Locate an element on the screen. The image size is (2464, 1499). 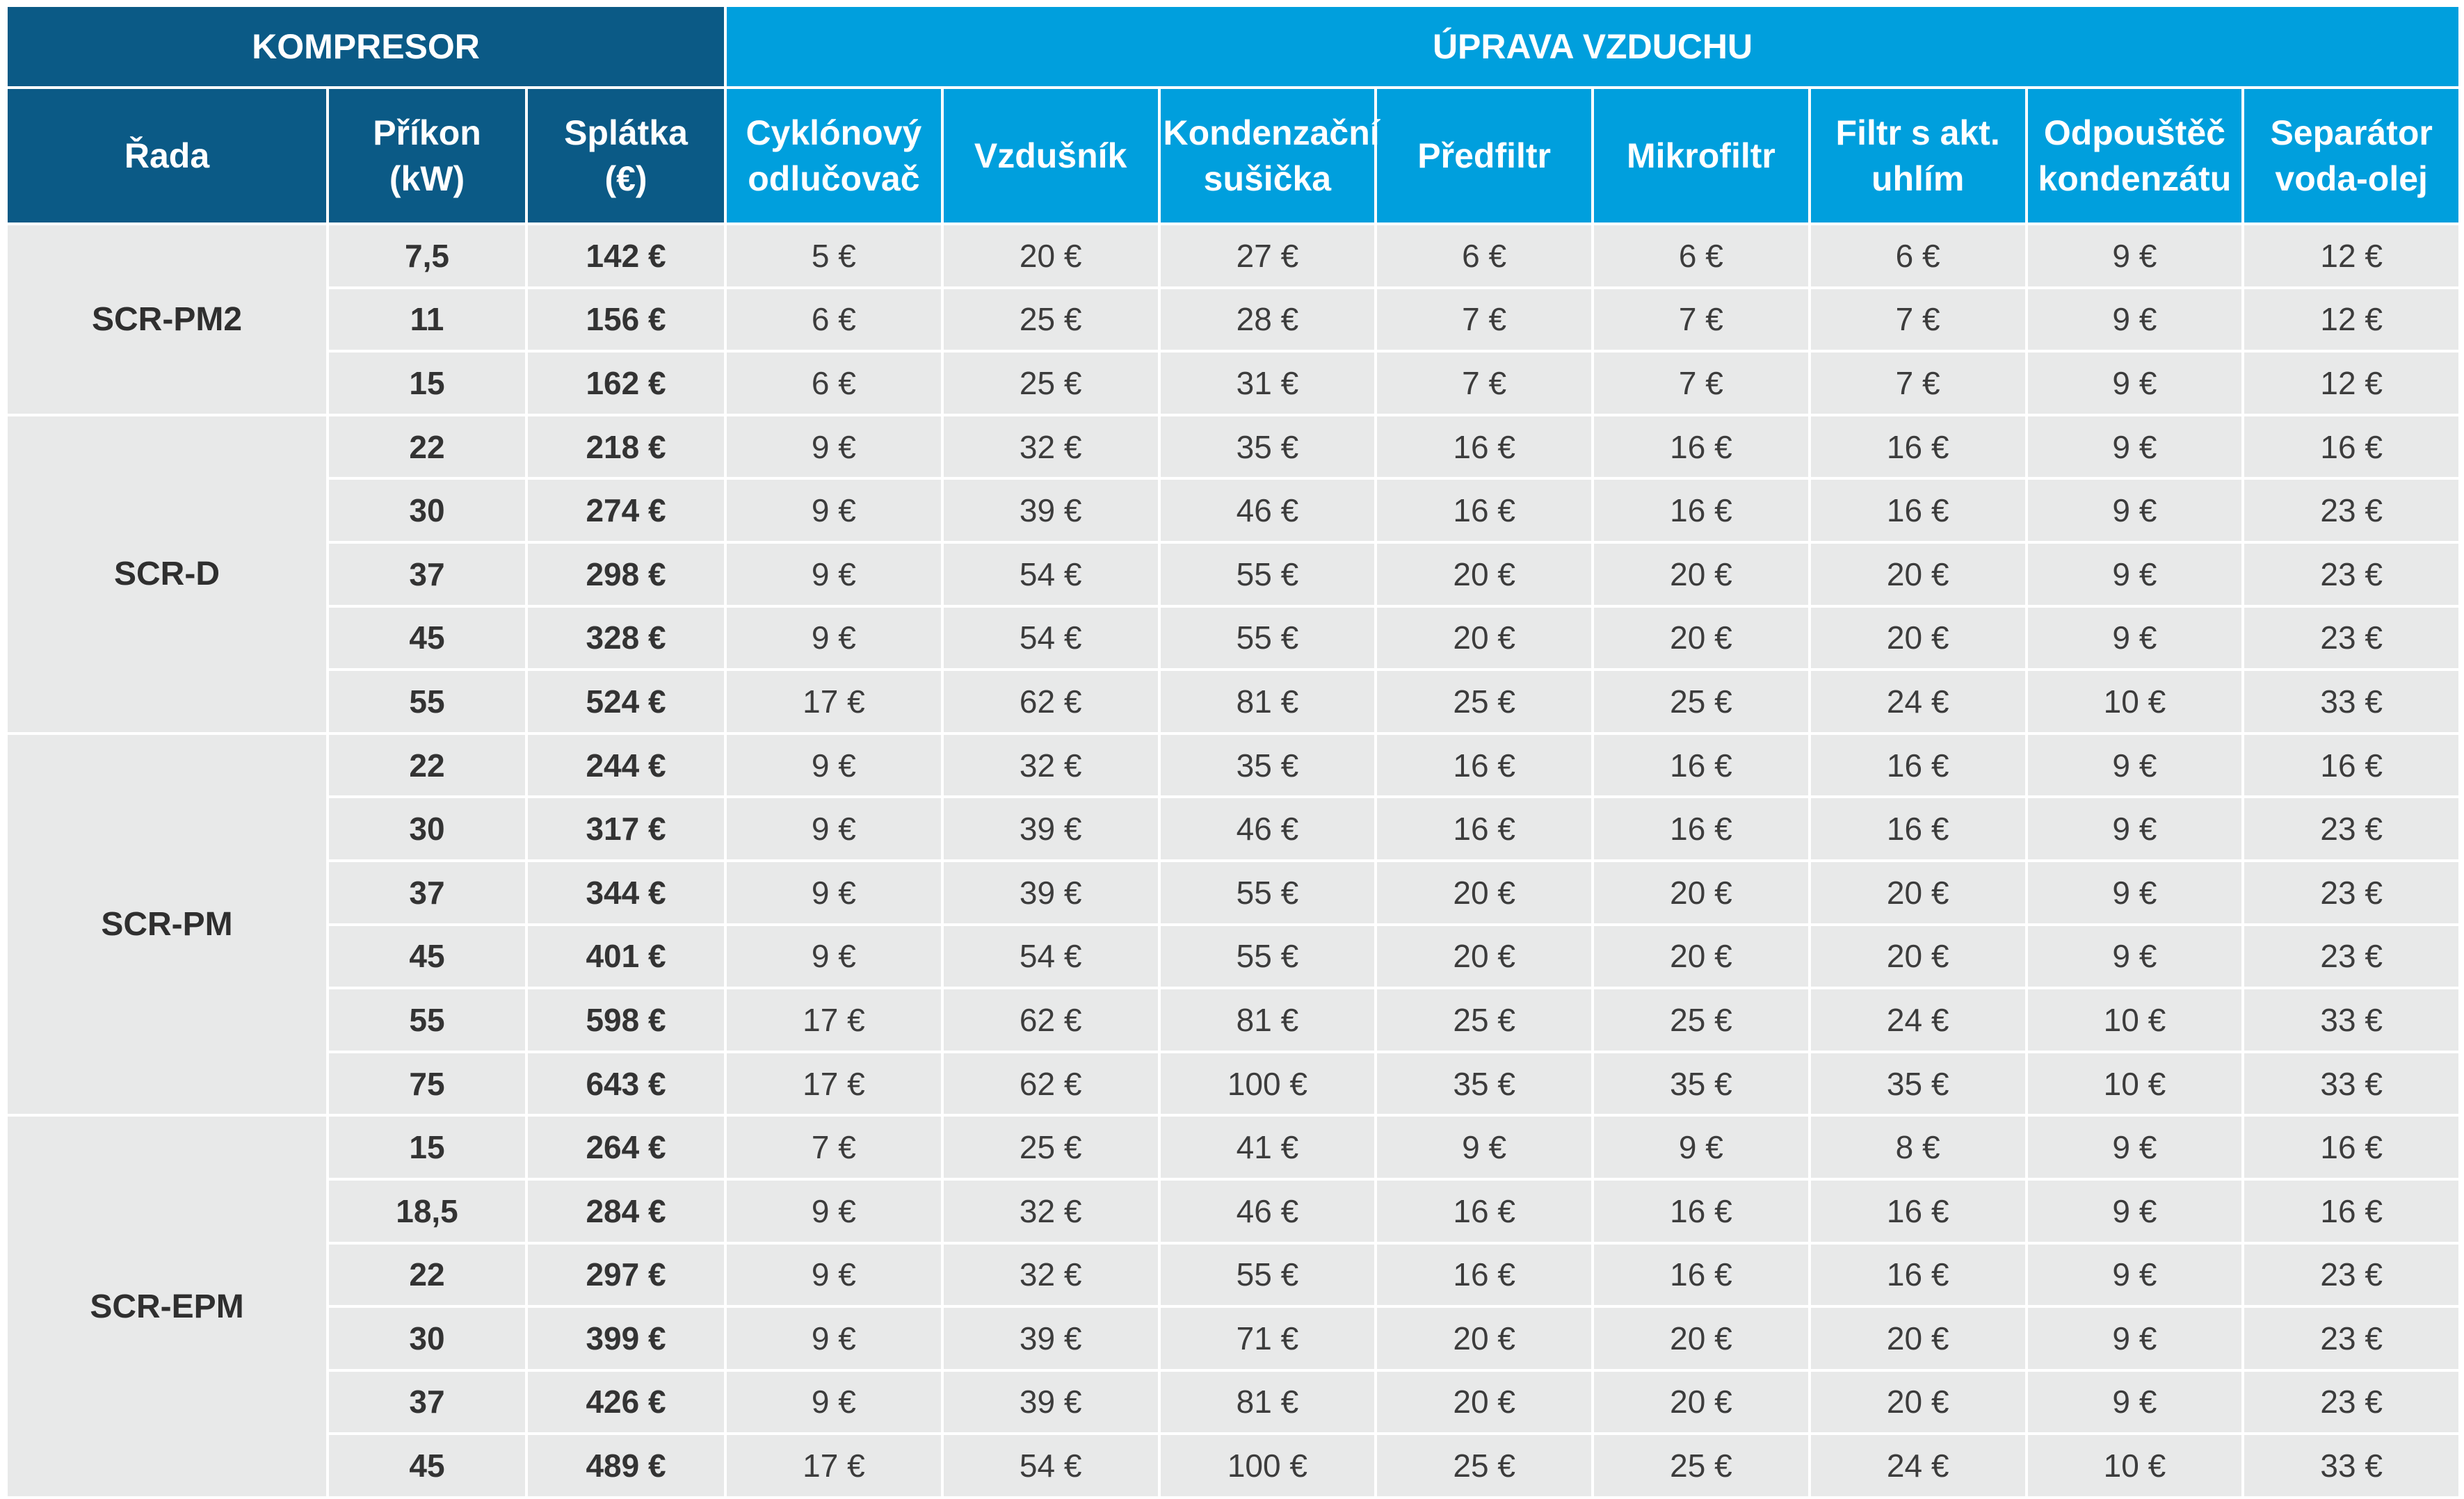
price-cell: 28 € is located at coordinates (1267, 320).